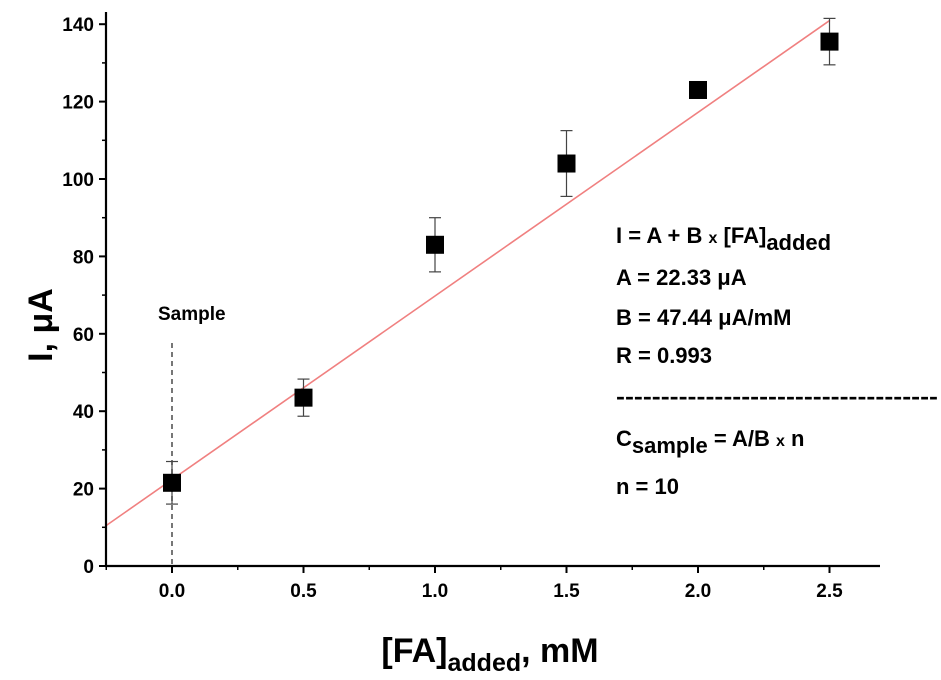  What do you see at coordinates (741, 235) in the screenshot?
I see `equation-rest: [FA]` at bounding box center [741, 235].